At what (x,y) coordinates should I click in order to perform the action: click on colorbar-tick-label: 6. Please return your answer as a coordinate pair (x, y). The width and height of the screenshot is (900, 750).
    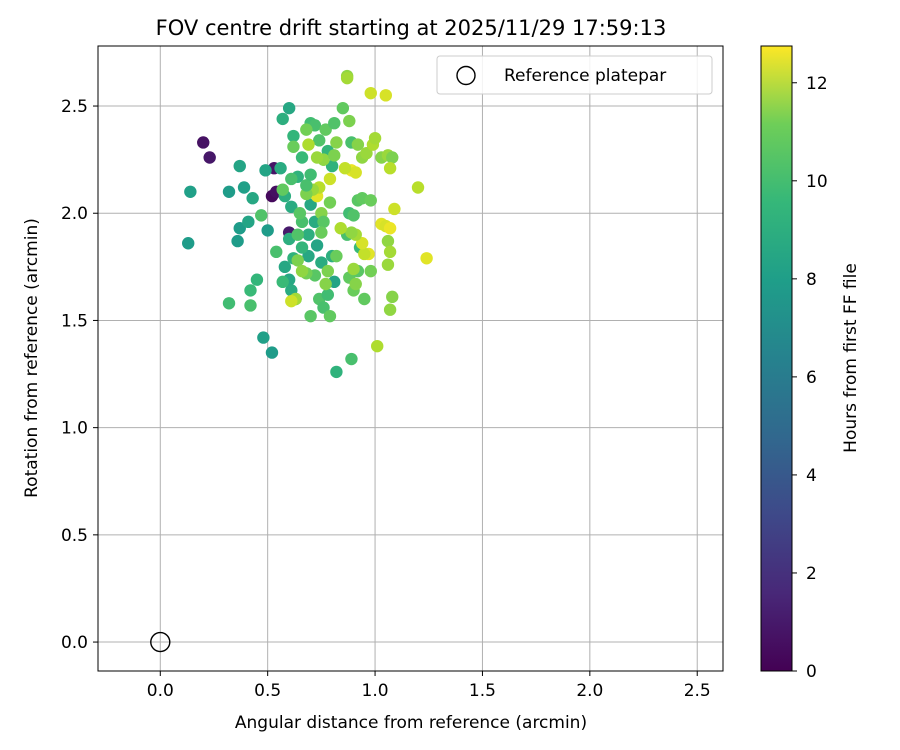
    Looking at the image, I should click on (811, 378).